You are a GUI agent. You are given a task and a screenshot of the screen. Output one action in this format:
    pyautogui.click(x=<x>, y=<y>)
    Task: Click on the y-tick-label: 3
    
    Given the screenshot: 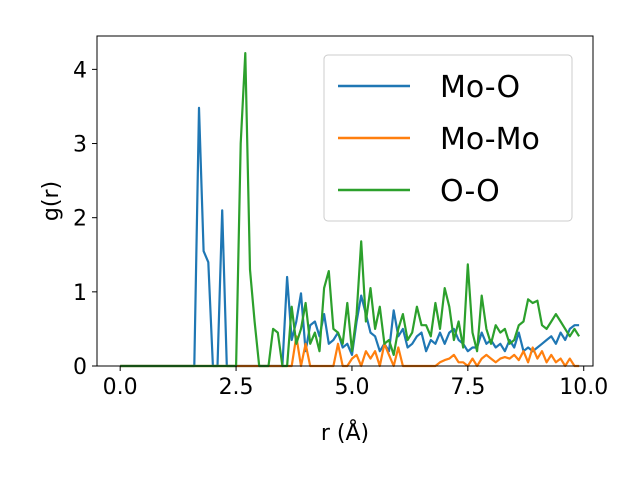 What is the action you would take?
    pyautogui.click(x=80, y=145)
    